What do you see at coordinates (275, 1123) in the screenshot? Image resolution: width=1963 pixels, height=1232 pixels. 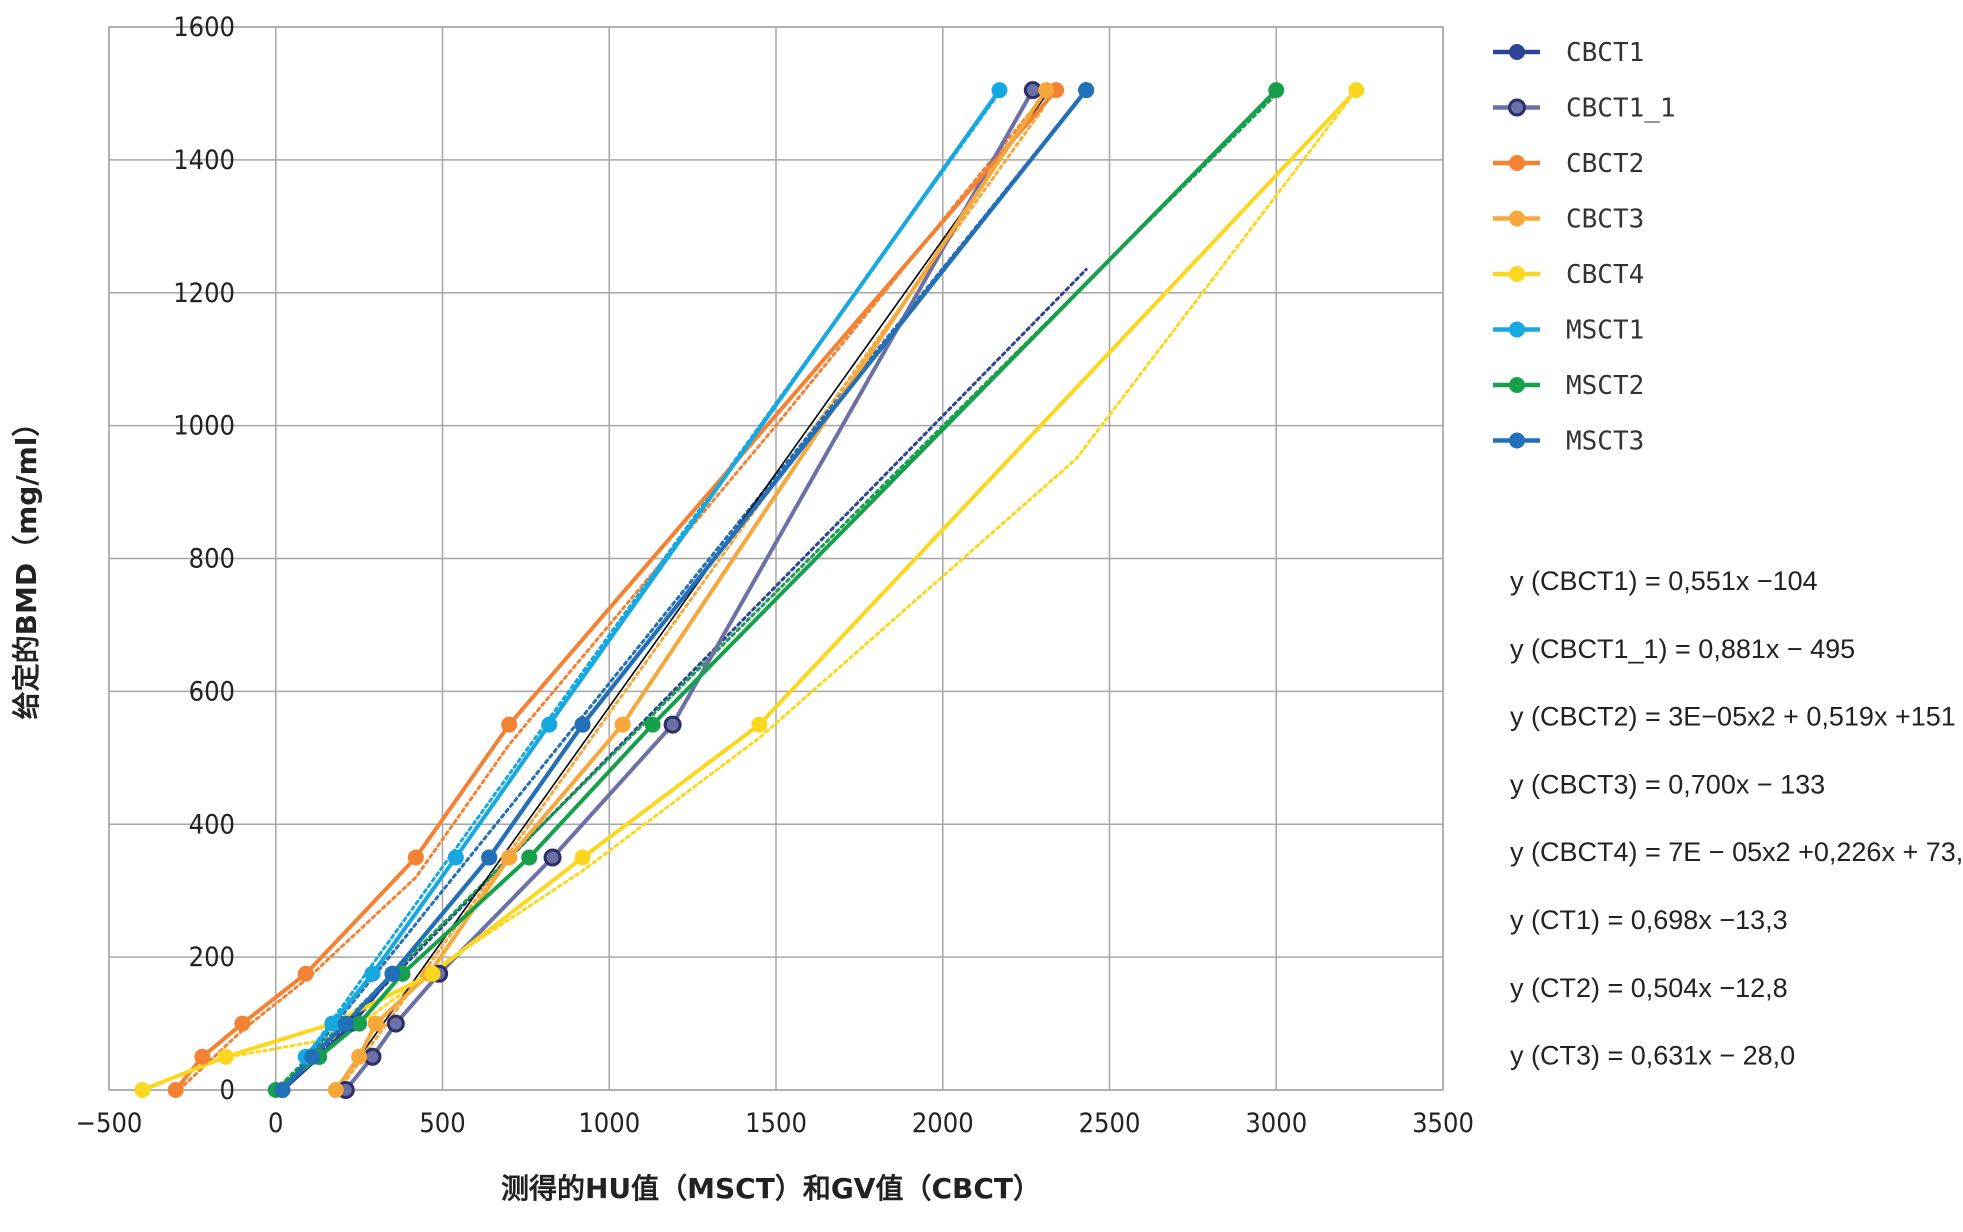 I see `x-tick-label: 0` at bounding box center [275, 1123].